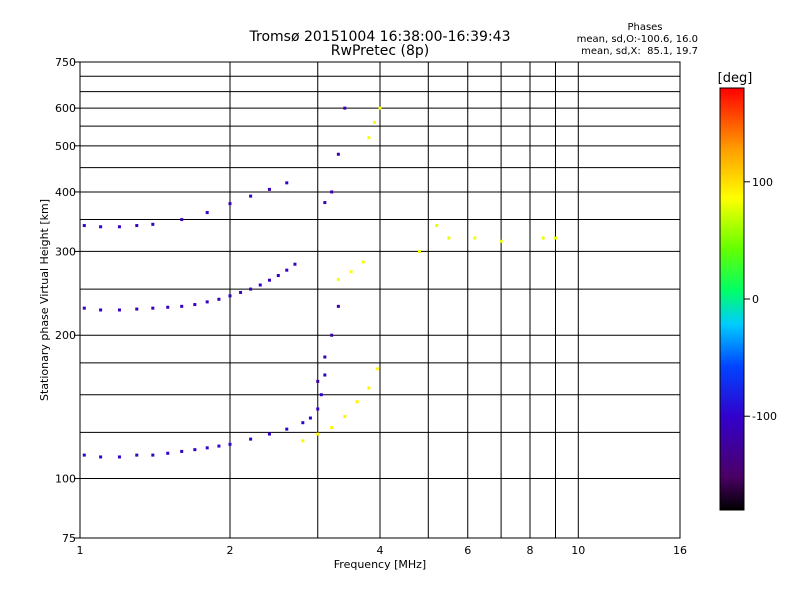 The image size is (800, 600). What do you see at coordinates (80, 550) in the screenshot?
I see `x-tick-label: 1` at bounding box center [80, 550].